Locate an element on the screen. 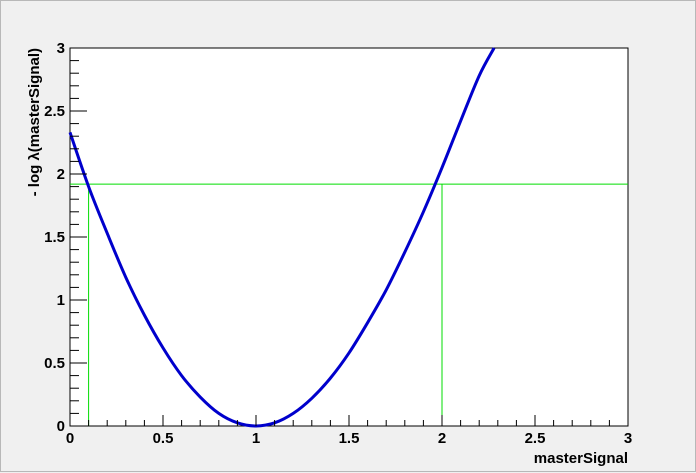  x-tick-label: 0.5 is located at coordinates (163, 438).